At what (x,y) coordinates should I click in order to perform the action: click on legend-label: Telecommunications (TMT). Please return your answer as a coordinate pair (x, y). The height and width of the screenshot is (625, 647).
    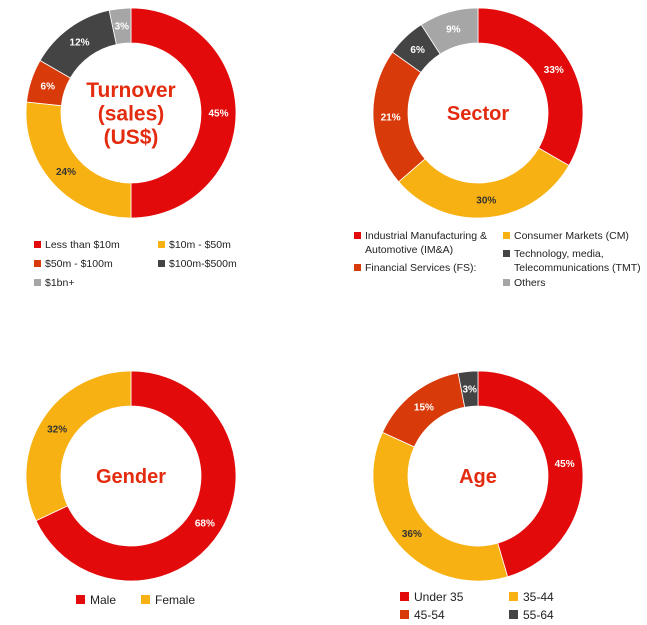
    Looking at the image, I should click on (577, 268).